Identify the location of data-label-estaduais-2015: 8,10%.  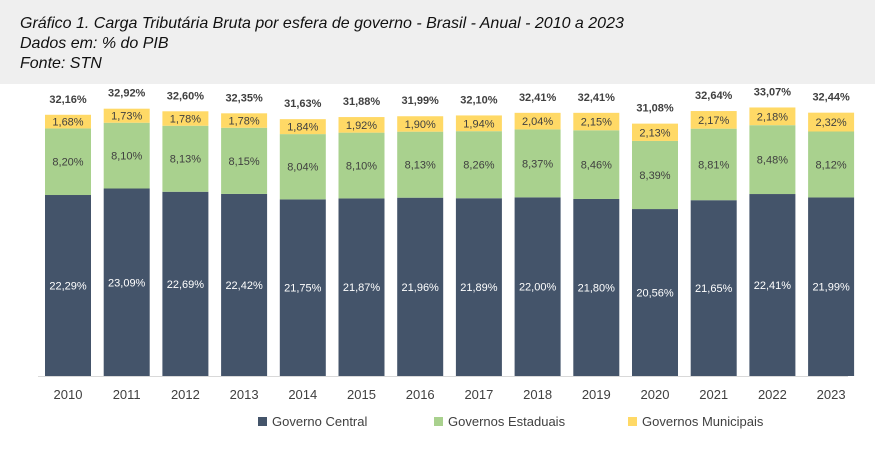
(361, 167).